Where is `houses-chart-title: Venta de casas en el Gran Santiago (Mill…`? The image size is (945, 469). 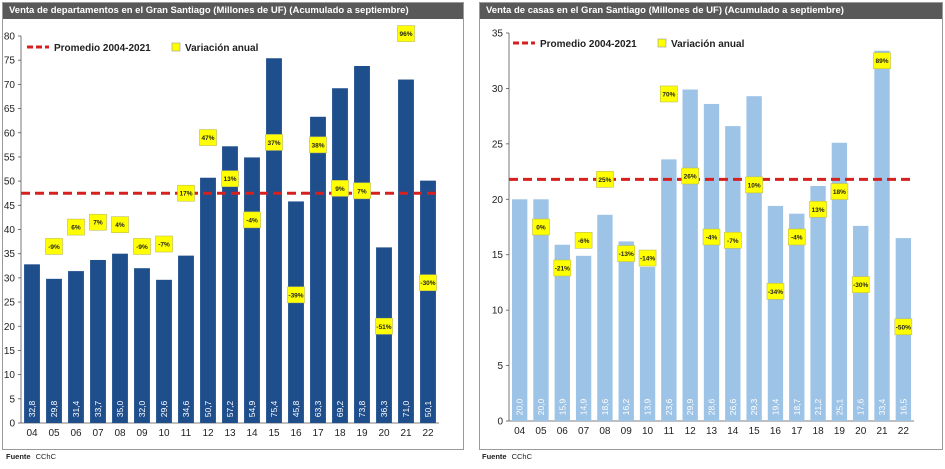
houses-chart-title: Venta de casas en el Gran Santiago (Mill… is located at coordinates (711, 11).